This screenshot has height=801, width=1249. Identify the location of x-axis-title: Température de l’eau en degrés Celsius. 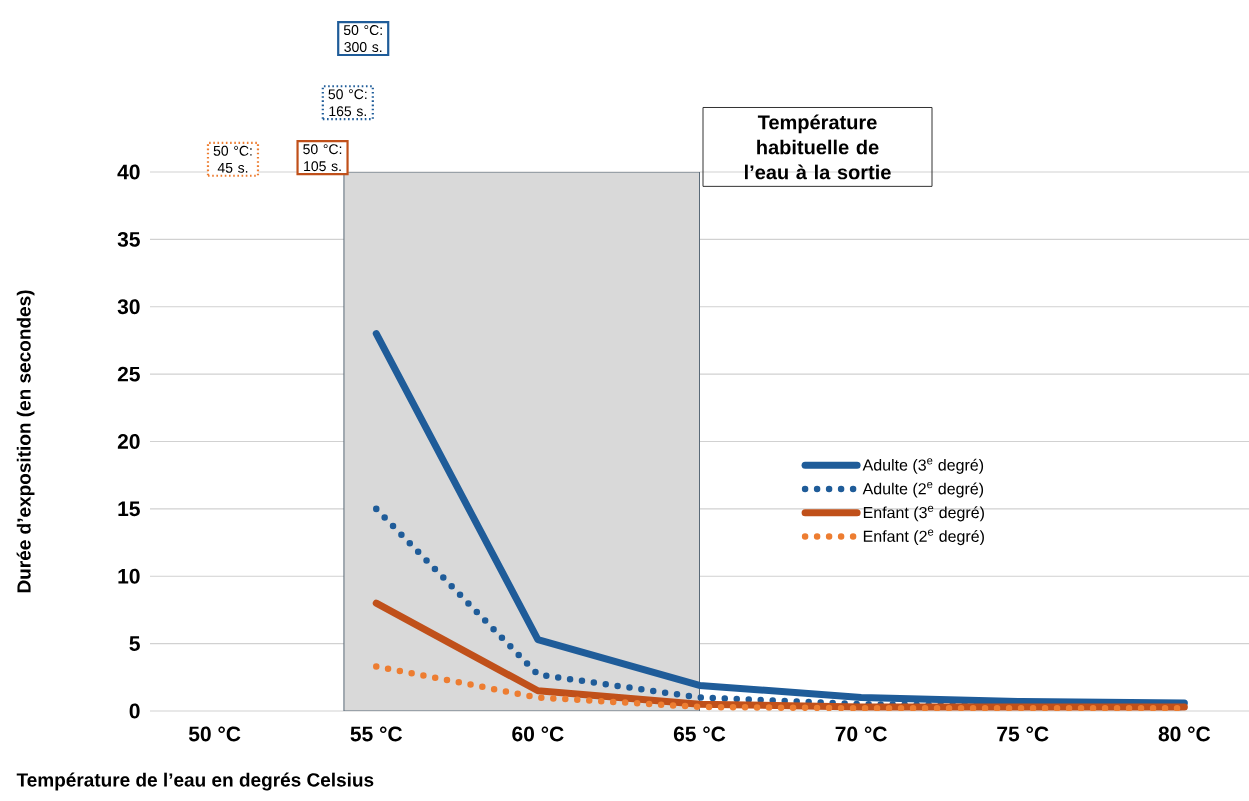
(195, 781).